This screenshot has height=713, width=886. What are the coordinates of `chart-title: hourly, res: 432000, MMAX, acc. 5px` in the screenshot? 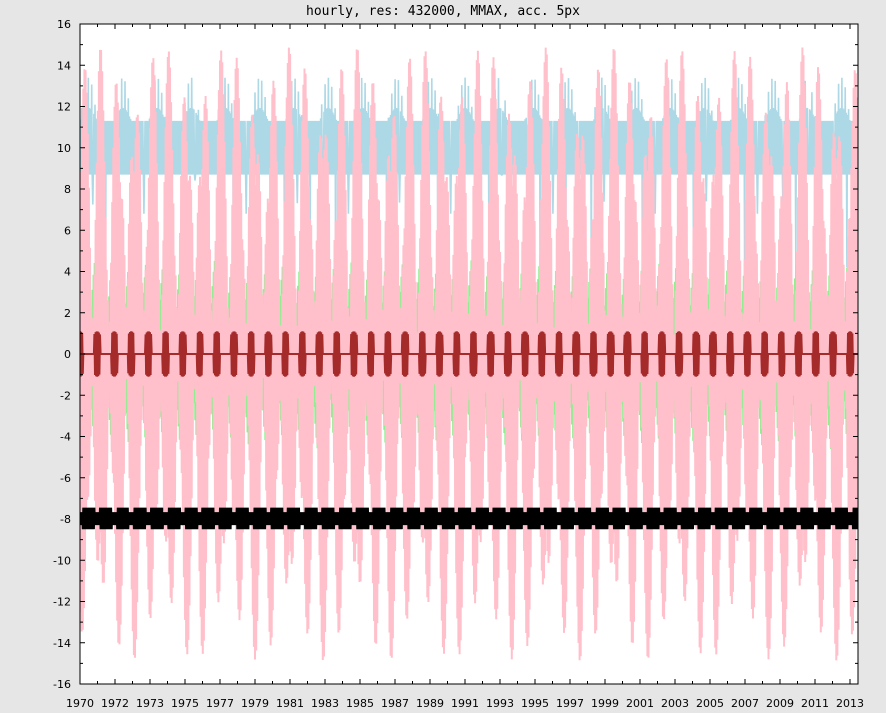 It's located at (443, 11).